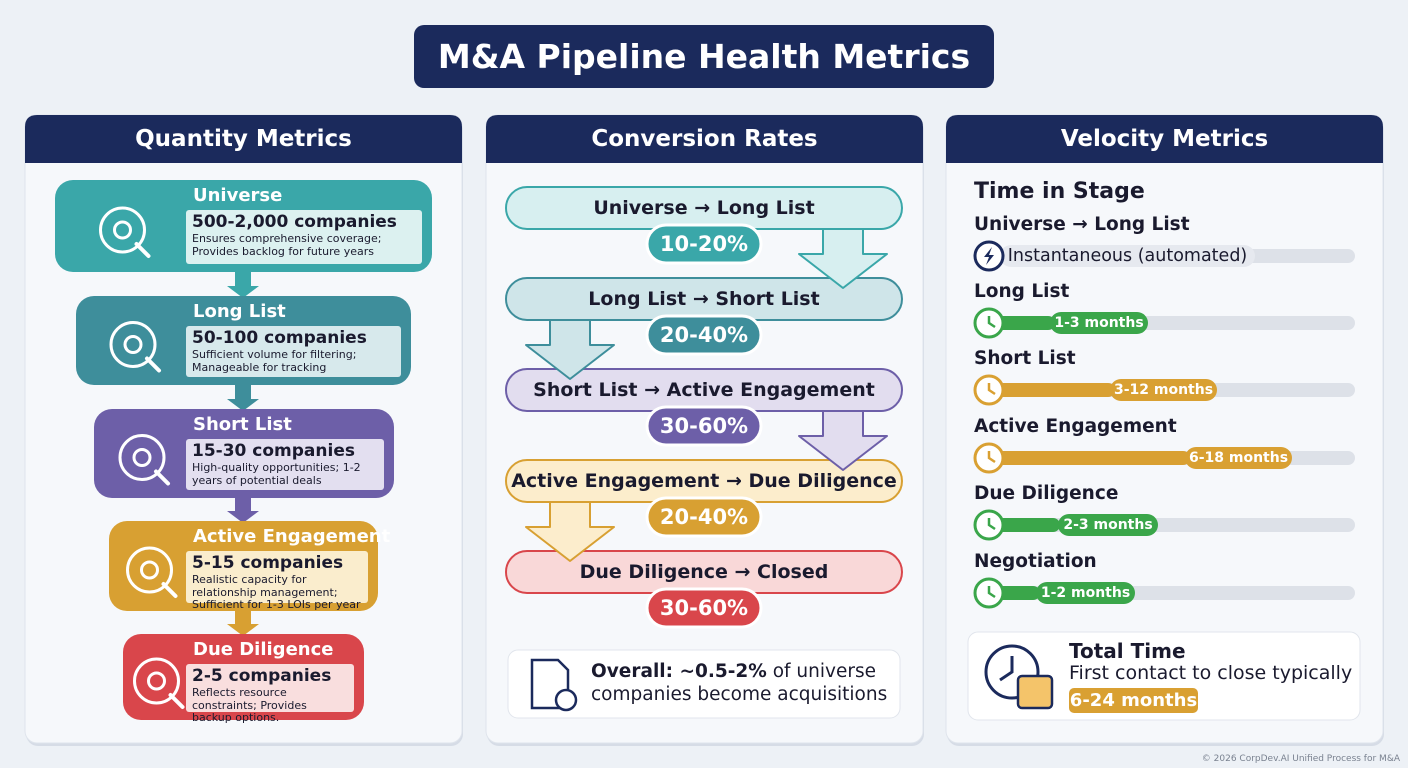  I want to click on velocity-stage-name: Active Engagement, so click(1075, 426).